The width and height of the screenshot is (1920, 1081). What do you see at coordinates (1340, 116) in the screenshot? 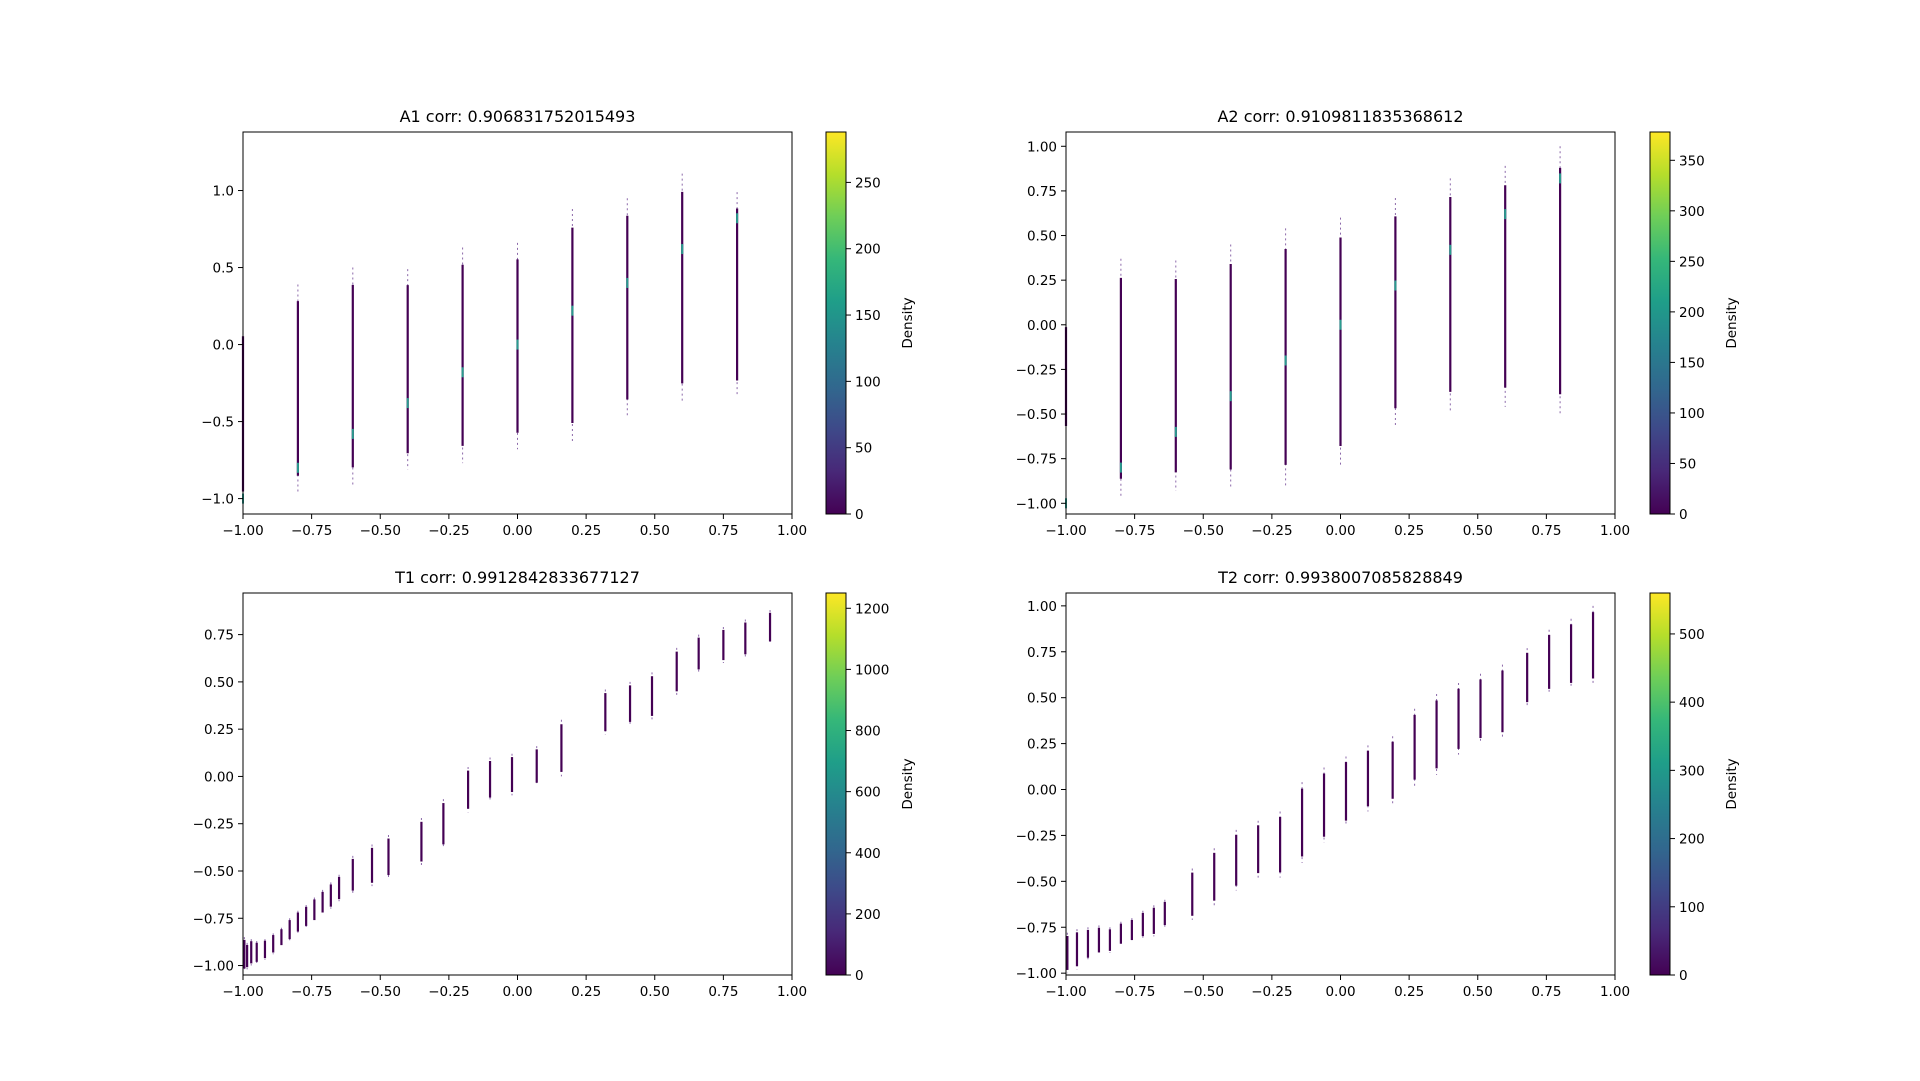
I see `panel-title: A2 corr: 0.9109811835368612` at bounding box center [1340, 116].